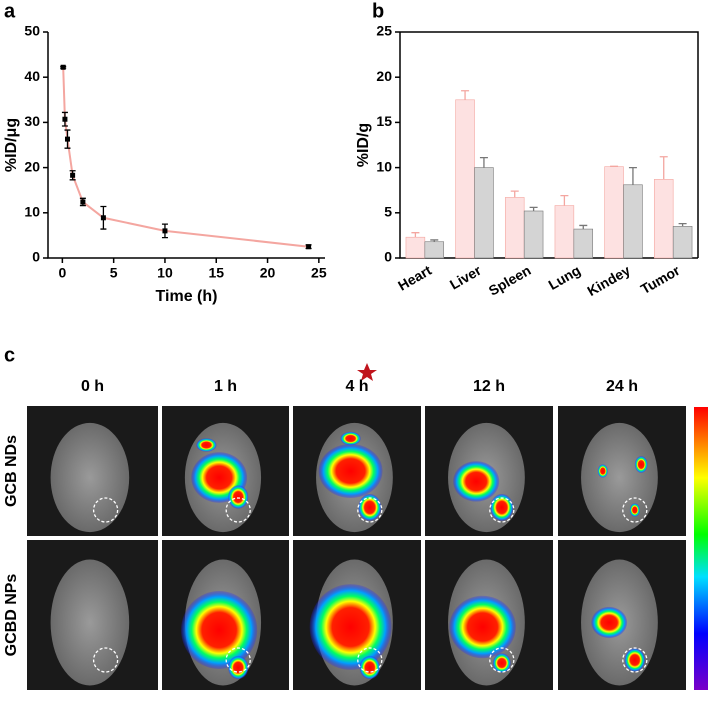 The image size is (708, 710). I want to click on color-scale, so click(701, 548).